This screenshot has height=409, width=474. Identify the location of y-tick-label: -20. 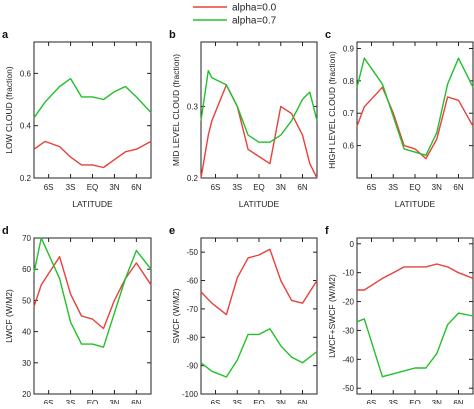
(348, 302).